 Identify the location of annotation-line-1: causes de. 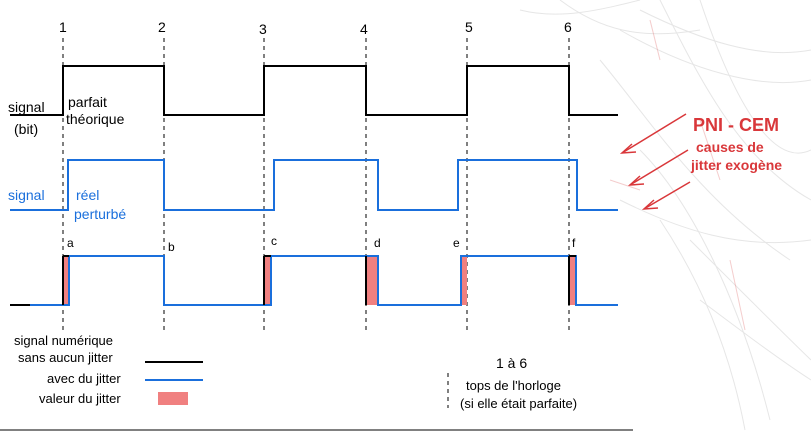
(730, 147).